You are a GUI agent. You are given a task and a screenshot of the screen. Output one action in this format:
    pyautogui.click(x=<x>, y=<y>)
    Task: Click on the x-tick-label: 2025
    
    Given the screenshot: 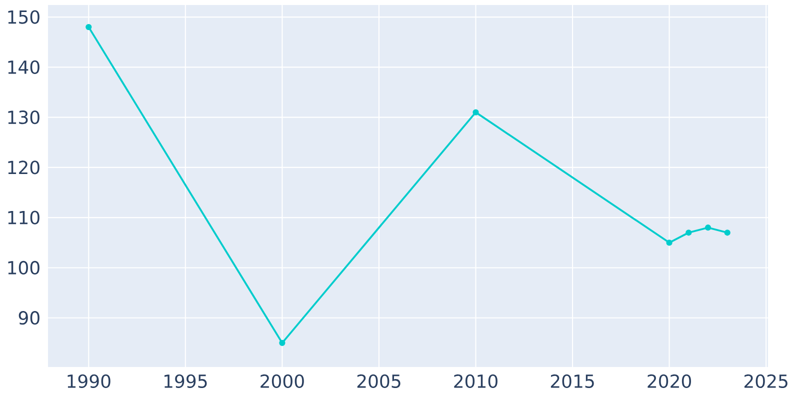 What is the action you would take?
    pyautogui.click(x=766, y=381)
    